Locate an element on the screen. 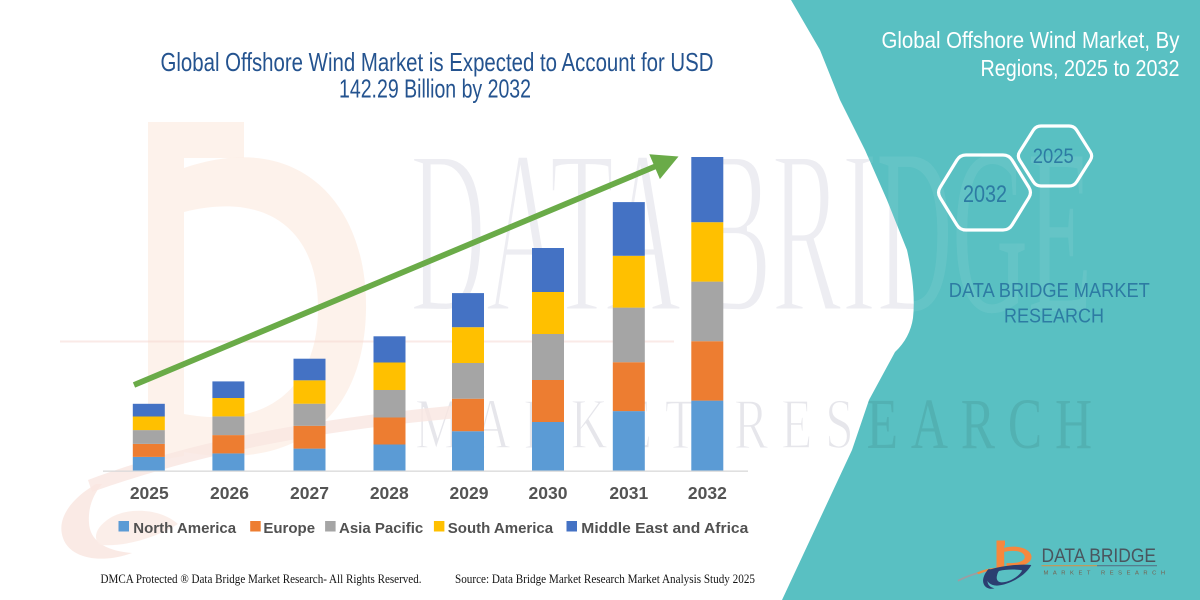 The image size is (1200, 600). svg-text: 2028 is located at coordinates (389, 493).